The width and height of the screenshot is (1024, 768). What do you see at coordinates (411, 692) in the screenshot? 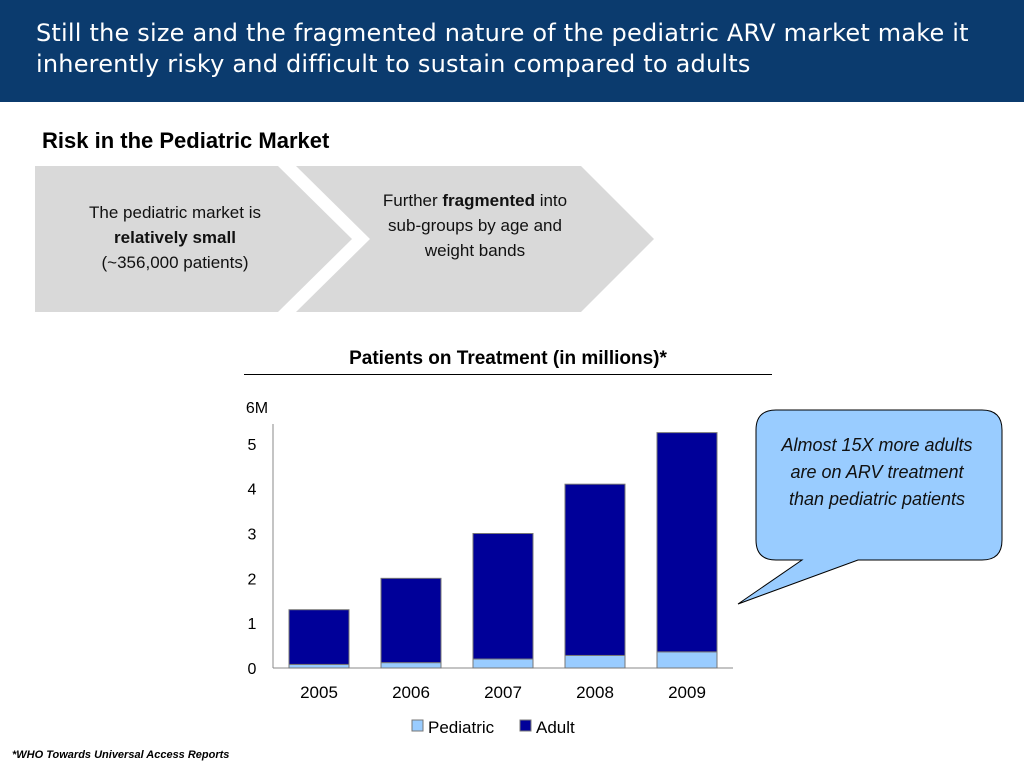
I see `x-tick-label: 2006` at bounding box center [411, 692].